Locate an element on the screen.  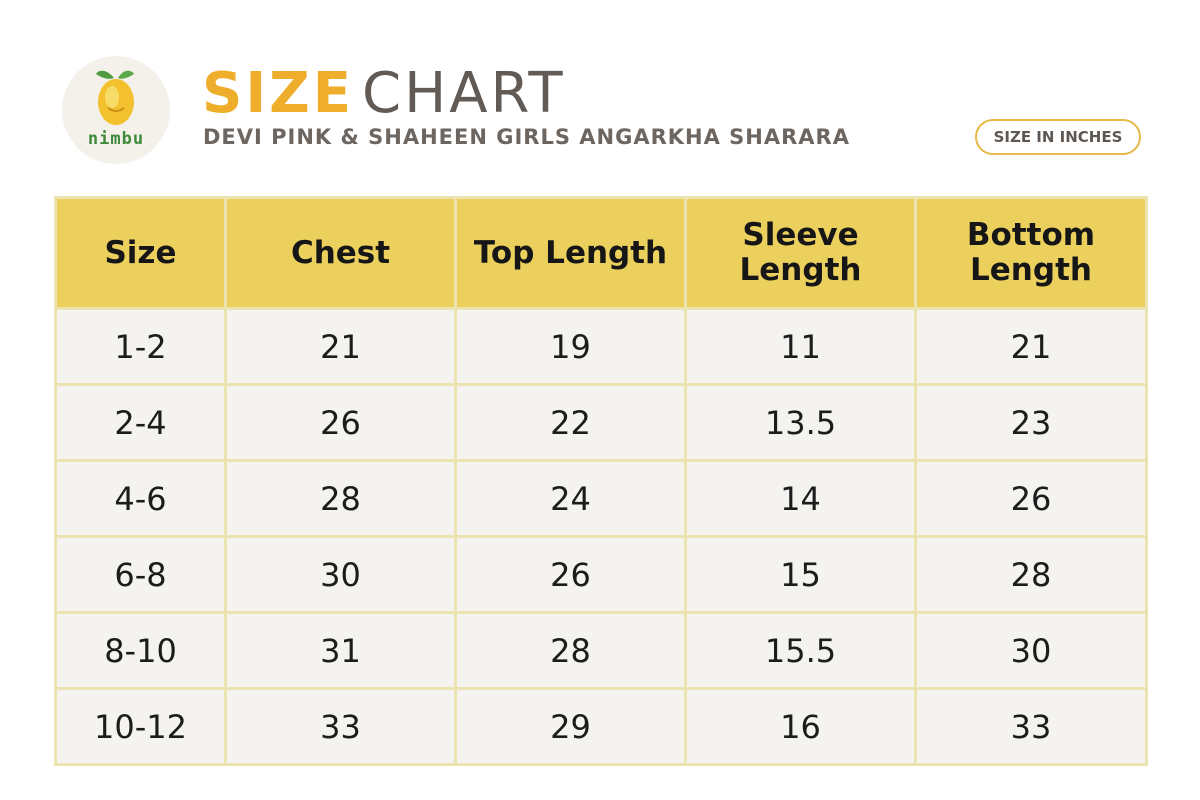
table-cell: 16 is located at coordinates (800, 726).